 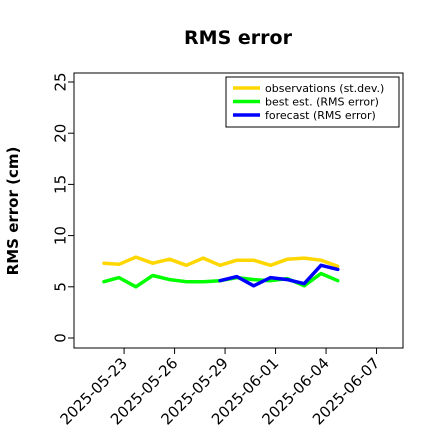 I want to click on y-axis-label: RMS error (cm), so click(x=13, y=211).